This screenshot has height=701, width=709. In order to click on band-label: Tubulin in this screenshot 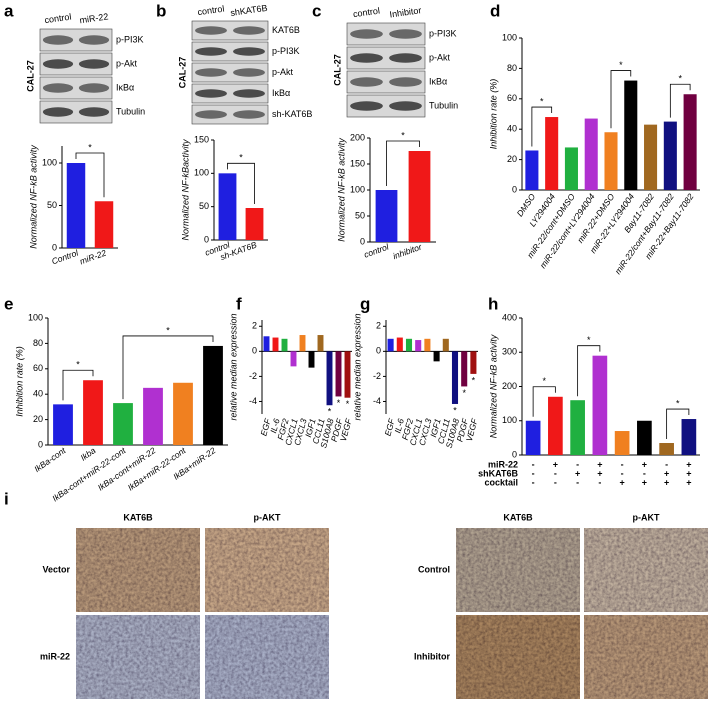, I will do `click(130, 111)`.